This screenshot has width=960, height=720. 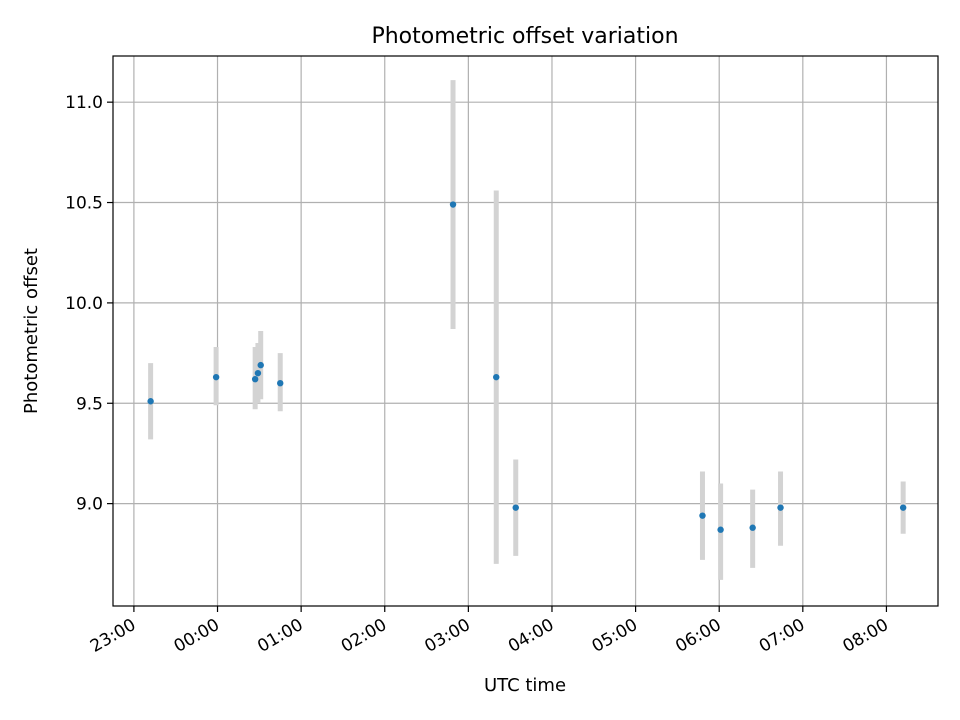 What do you see at coordinates (524, 36) in the screenshot?
I see `chart-title: Photometric offset variation` at bounding box center [524, 36].